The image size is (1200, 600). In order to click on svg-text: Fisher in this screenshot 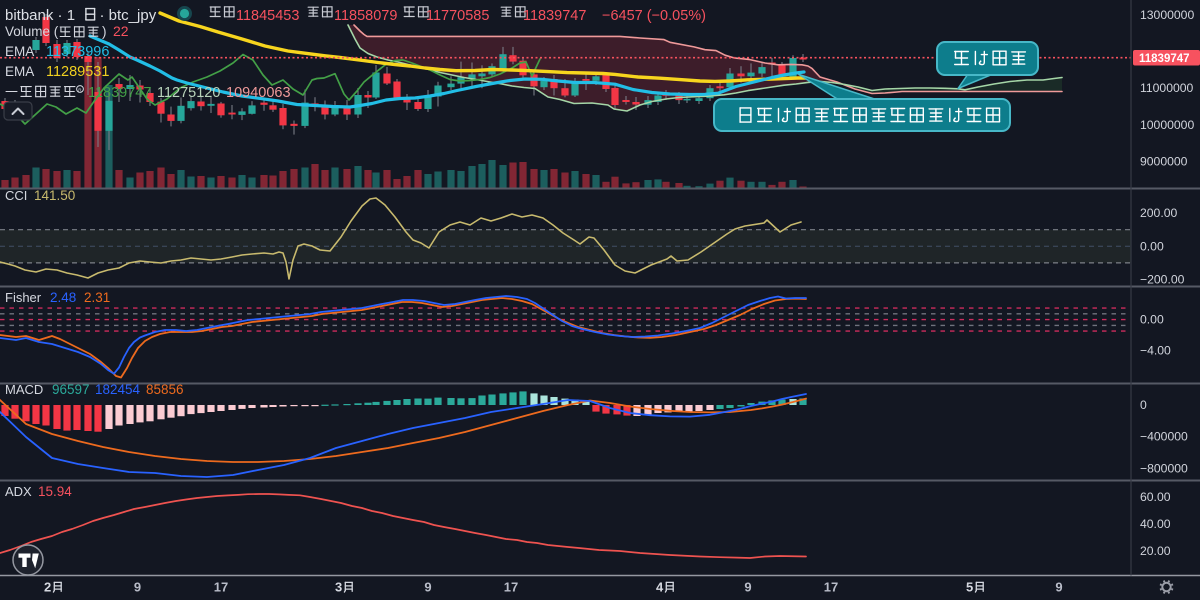, I will do `click(23, 297)`.